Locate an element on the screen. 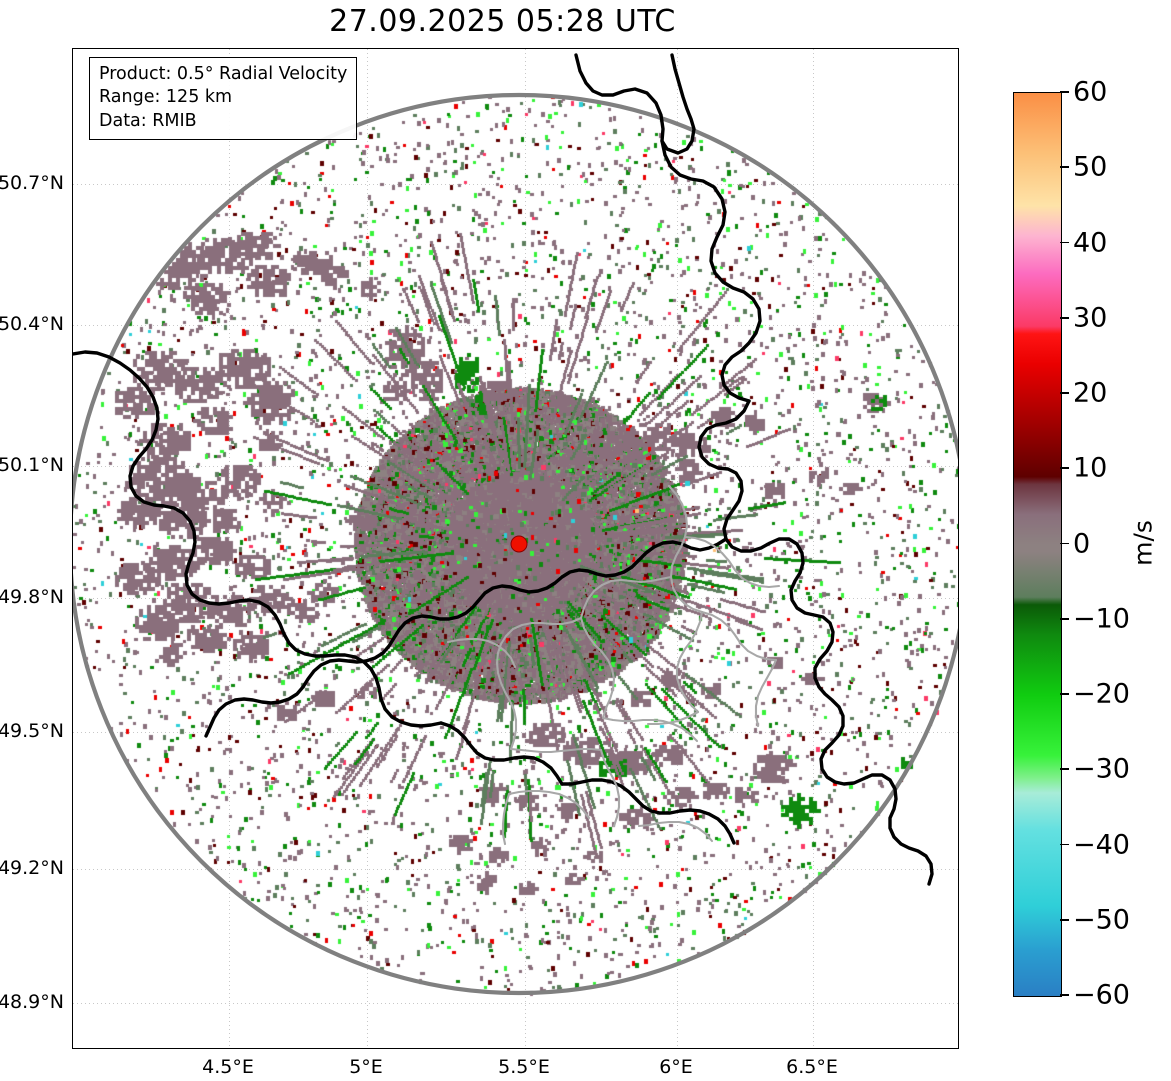 The width and height of the screenshot is (1171, 1081). info-range: Range: 125 km is located at coordinates (166, 97).